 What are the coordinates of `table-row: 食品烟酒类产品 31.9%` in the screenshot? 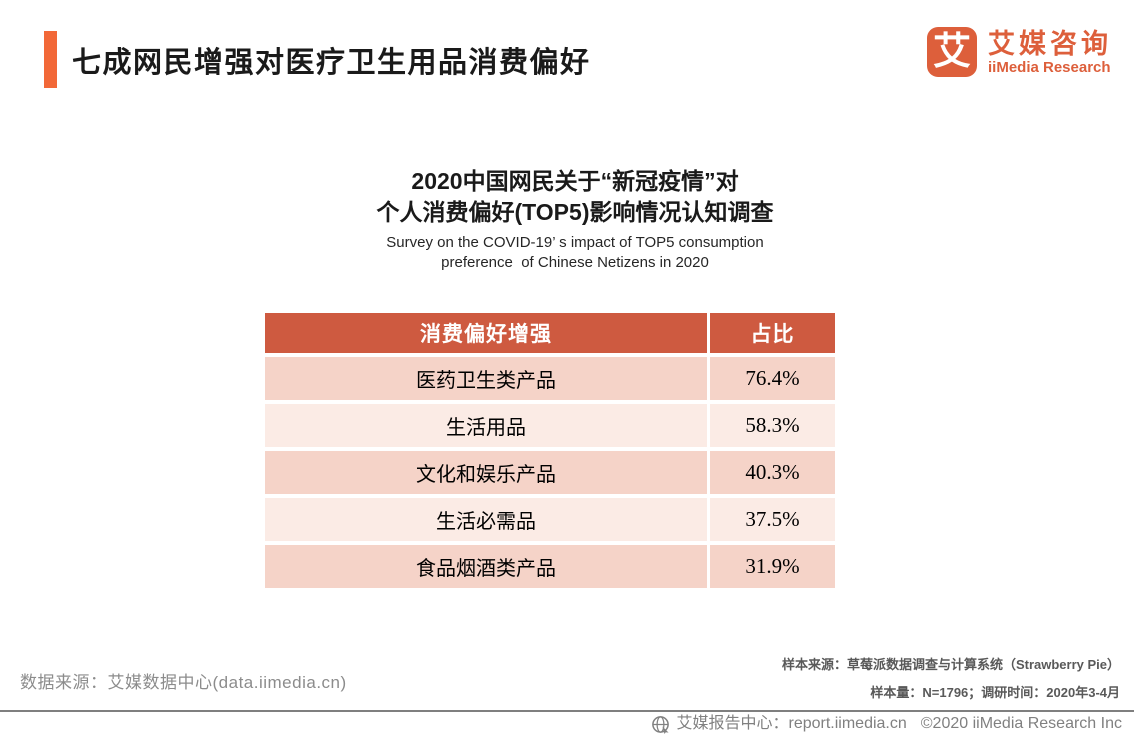 It's located at (550, 566).